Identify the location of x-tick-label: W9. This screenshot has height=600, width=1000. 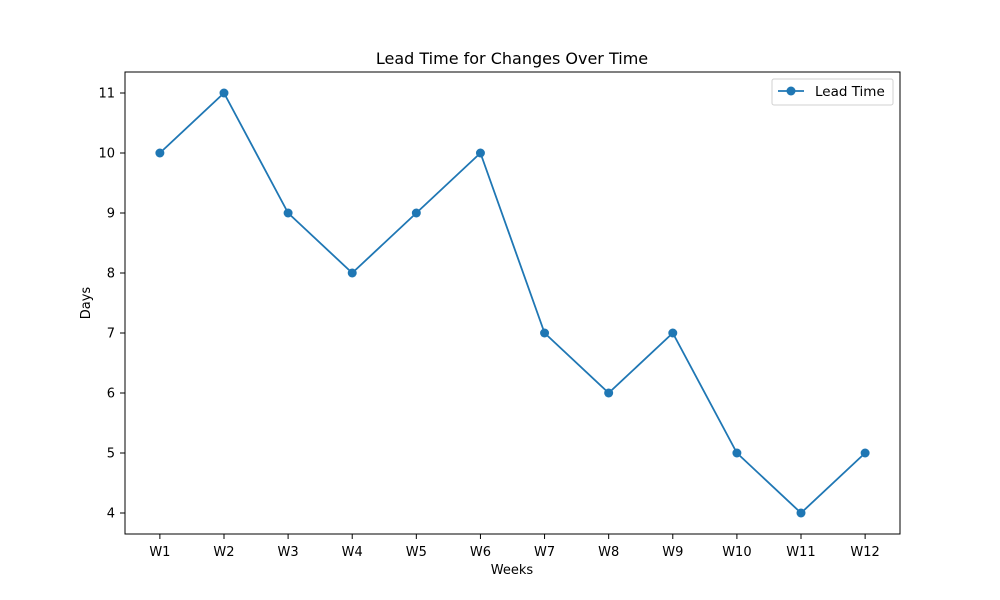
(672, 552).